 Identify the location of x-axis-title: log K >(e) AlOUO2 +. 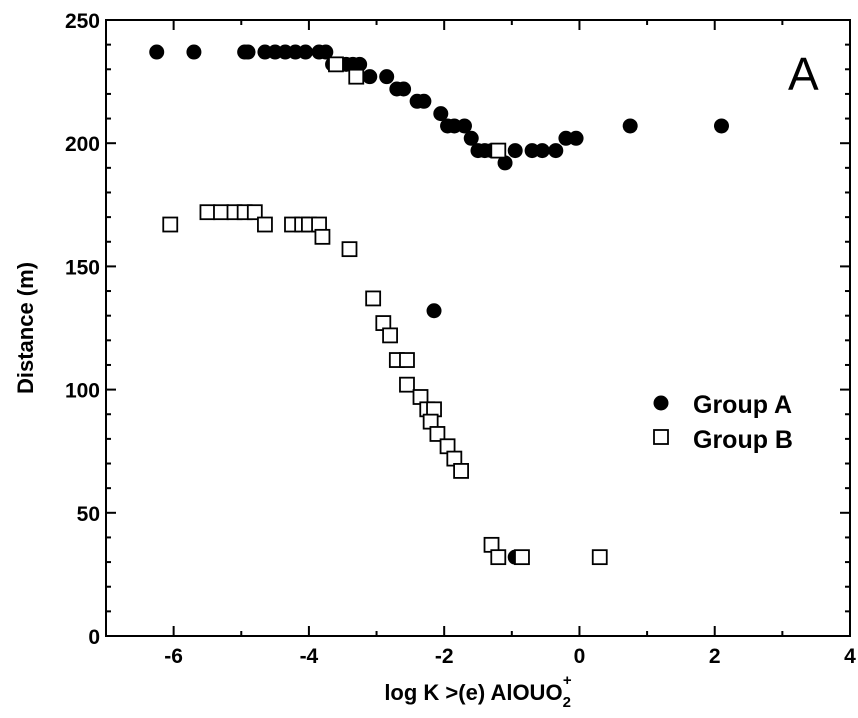
(478, 691).